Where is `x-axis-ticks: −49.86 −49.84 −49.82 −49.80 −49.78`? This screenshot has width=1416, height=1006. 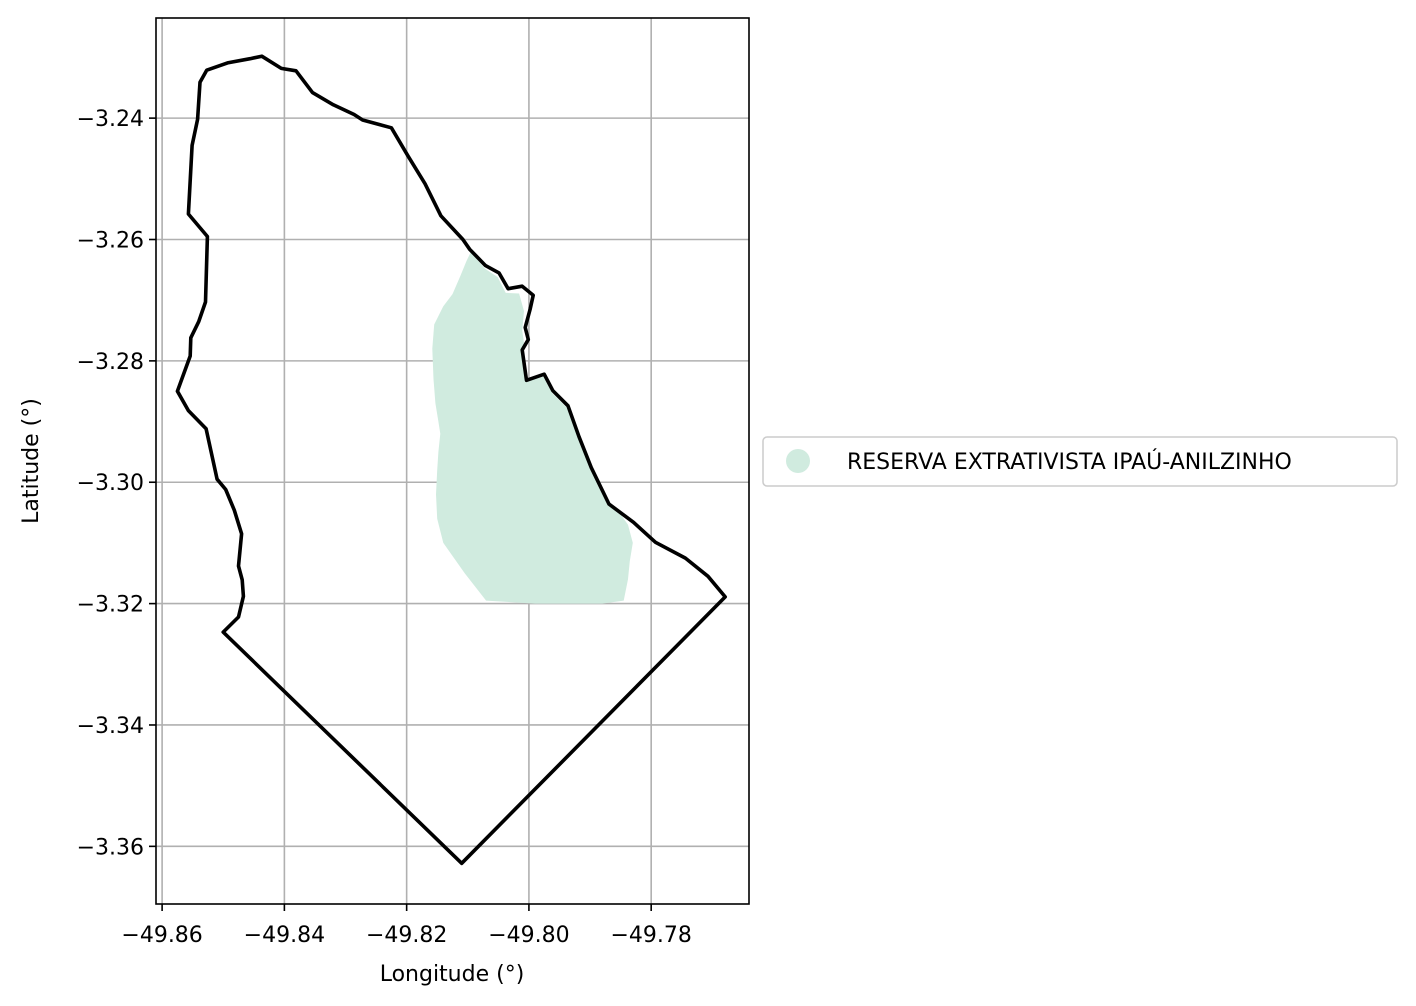 x-axis-ticks: −49.86 −49.84 −49.82 −49.80 −49.78 is located at coordinates (406, 926).